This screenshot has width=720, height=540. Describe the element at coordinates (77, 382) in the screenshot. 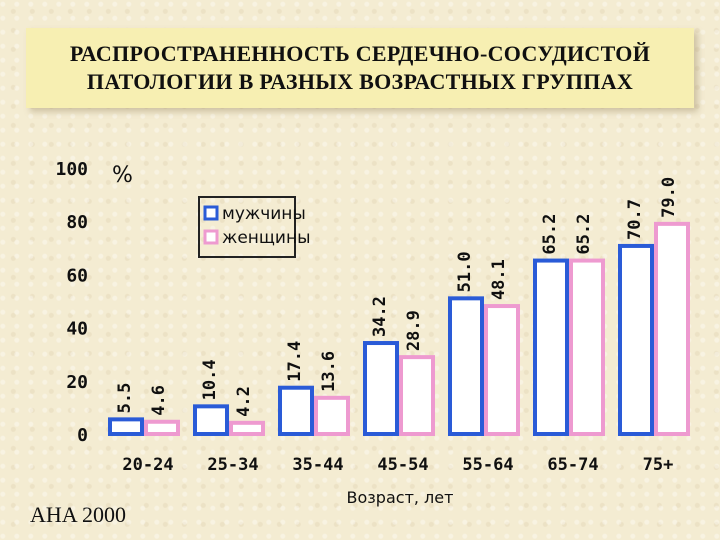

I see `y-tick-label: 20` at that location.